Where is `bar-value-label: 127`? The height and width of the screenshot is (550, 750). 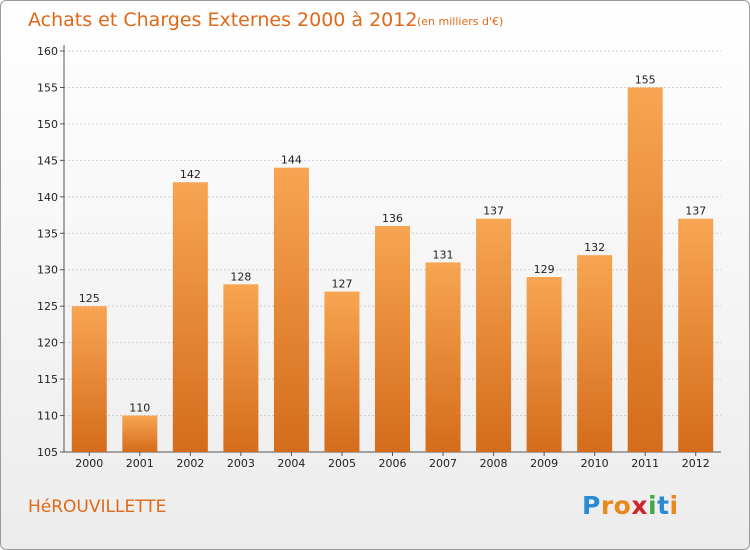
bar-value-label: 127 is located at coordinates (341, 284).